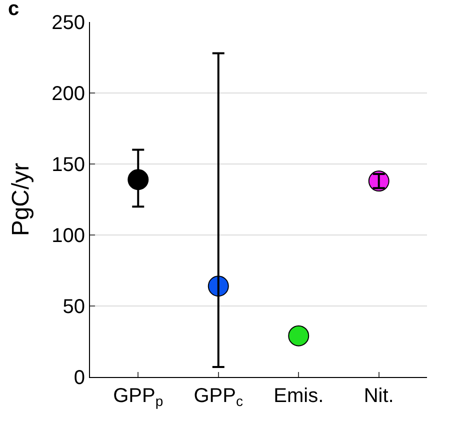 The image size is (457, 432). What do you see at coordinates (68, 23) in the screenshot?
I see `y-tick-label: 250` at bounding box center [68, 23].